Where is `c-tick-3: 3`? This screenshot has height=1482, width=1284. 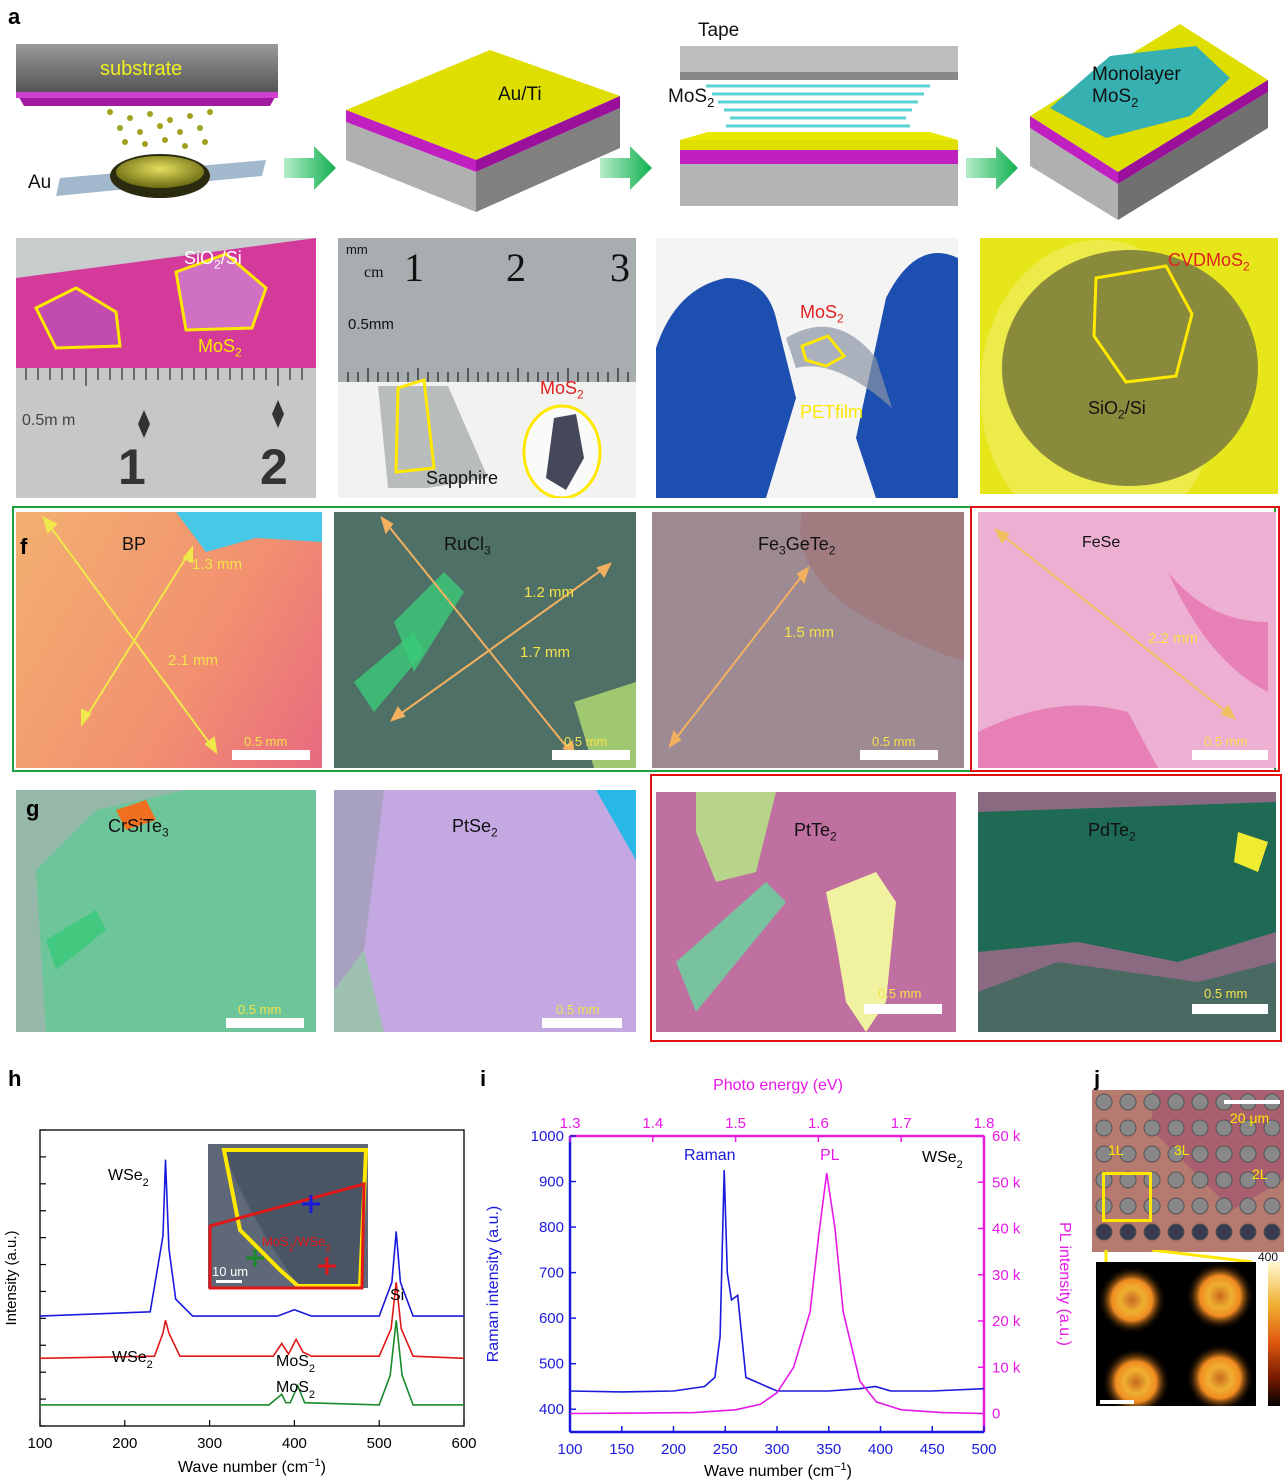
c-tick-3: 3 is located at coordinates (620, 267).